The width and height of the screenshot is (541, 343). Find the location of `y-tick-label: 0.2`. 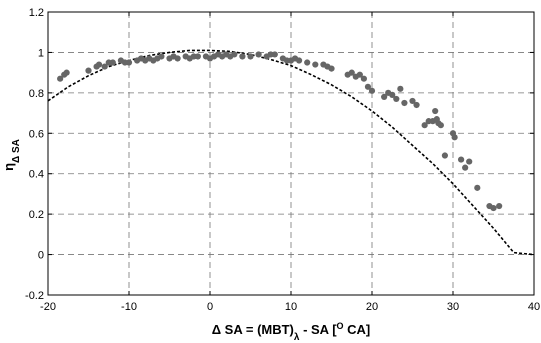

y-tick-label: 0.2 is located at coordinates (36, 215).